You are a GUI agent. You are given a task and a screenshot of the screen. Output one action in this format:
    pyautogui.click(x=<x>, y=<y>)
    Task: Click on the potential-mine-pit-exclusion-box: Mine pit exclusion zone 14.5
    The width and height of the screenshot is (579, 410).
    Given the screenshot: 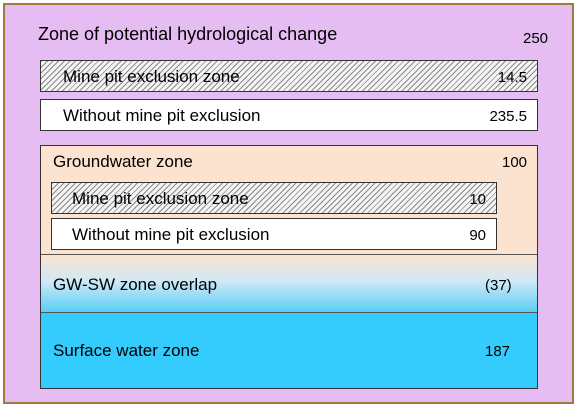 What is the action you would take?
    pyautogui.click(x=289, y=76)
    